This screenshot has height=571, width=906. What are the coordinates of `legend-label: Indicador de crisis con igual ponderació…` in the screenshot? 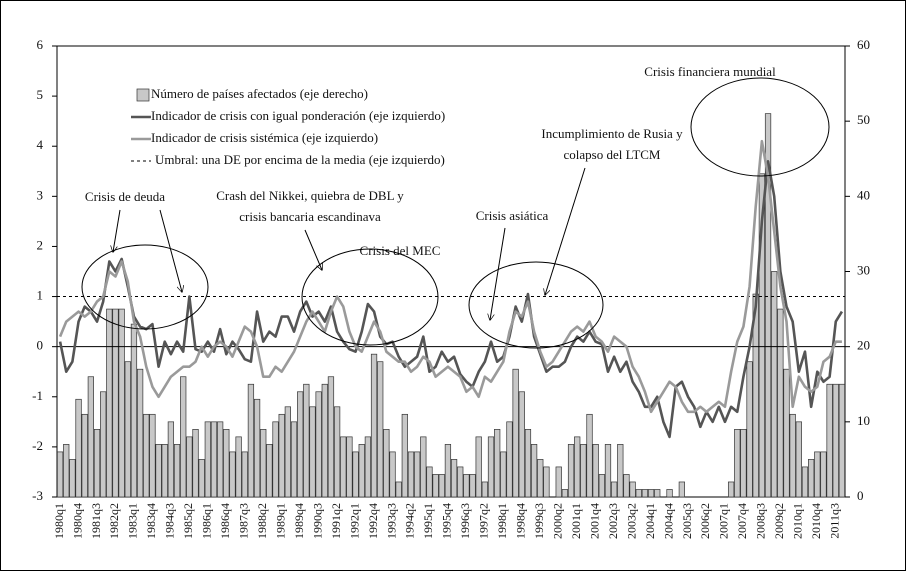 It's located at (298, 115).